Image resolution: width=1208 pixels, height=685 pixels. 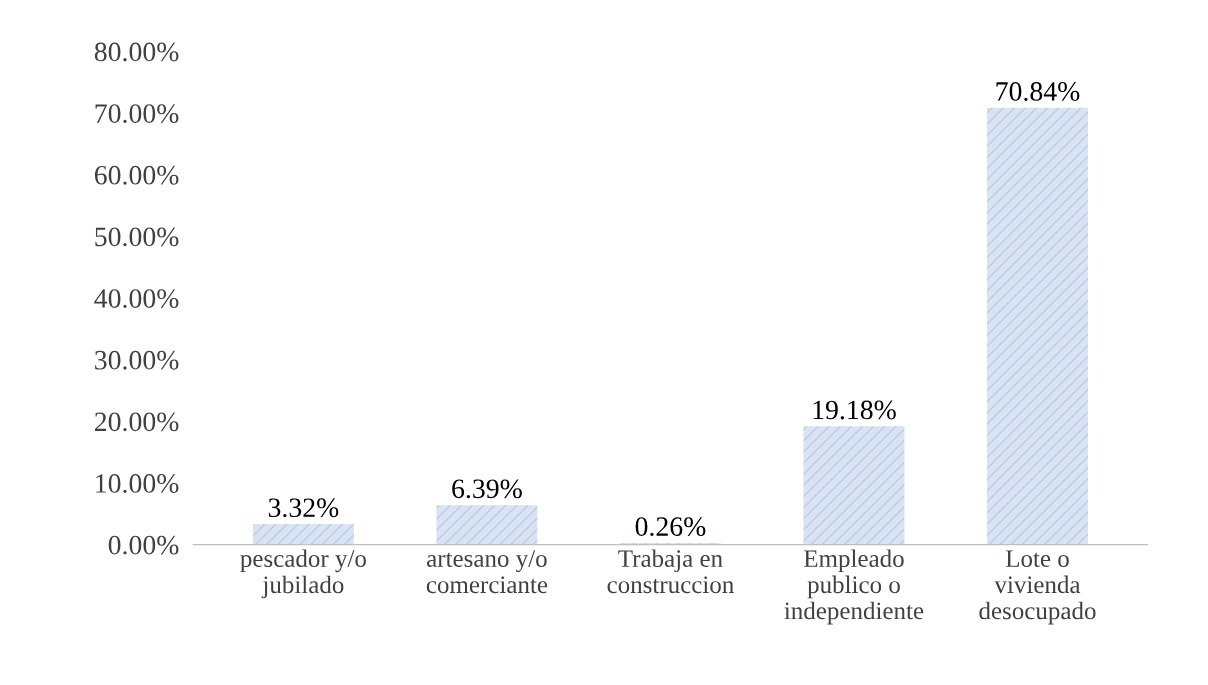 What do you see at coordinates (143, 545) in the screenshot?
I see `y-tick-label: 0.00%` at bounding box center [143, 545].